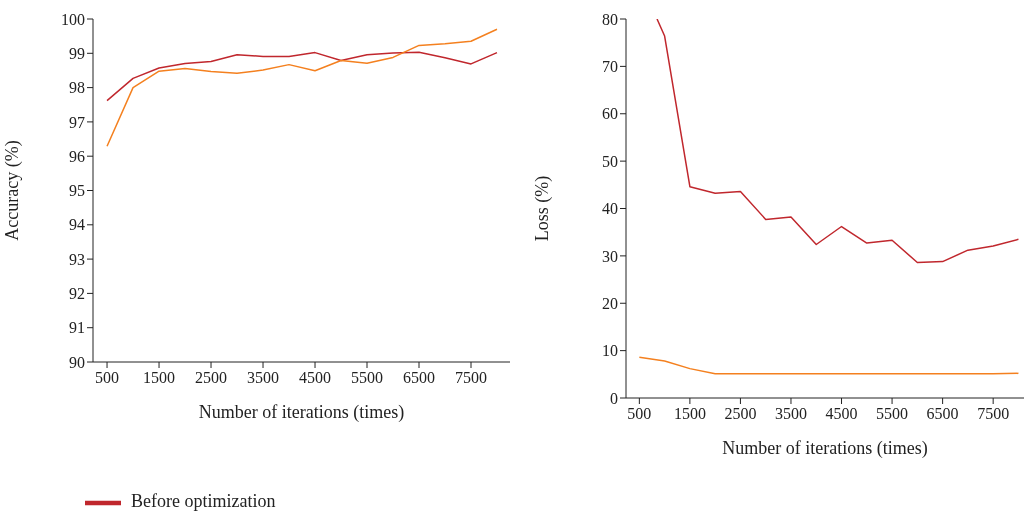  What do you see at coordinates (610, 351) in the screenshot?
I see `y-tick-label: 10` at bounding box center [610, 351].